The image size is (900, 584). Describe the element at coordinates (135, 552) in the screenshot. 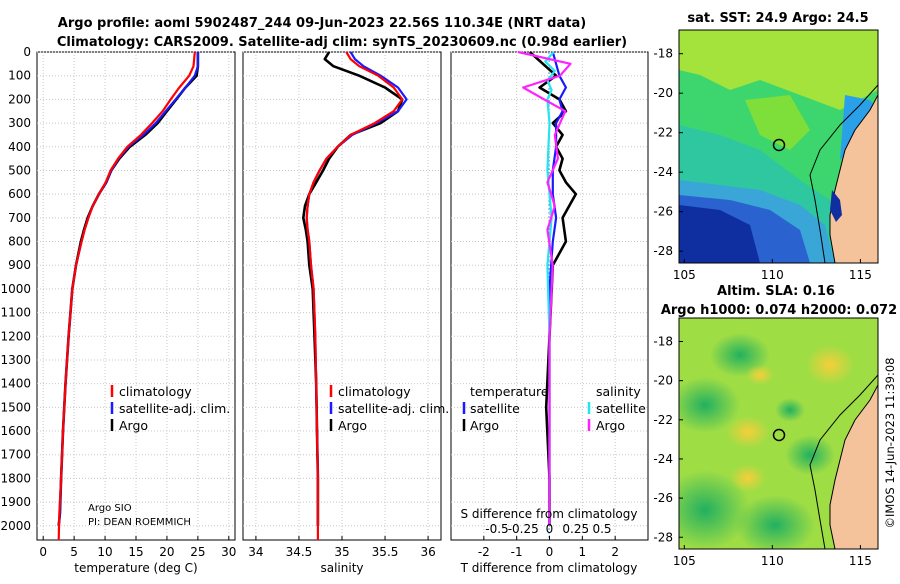

I see `x-tick-label: 15` at that location.